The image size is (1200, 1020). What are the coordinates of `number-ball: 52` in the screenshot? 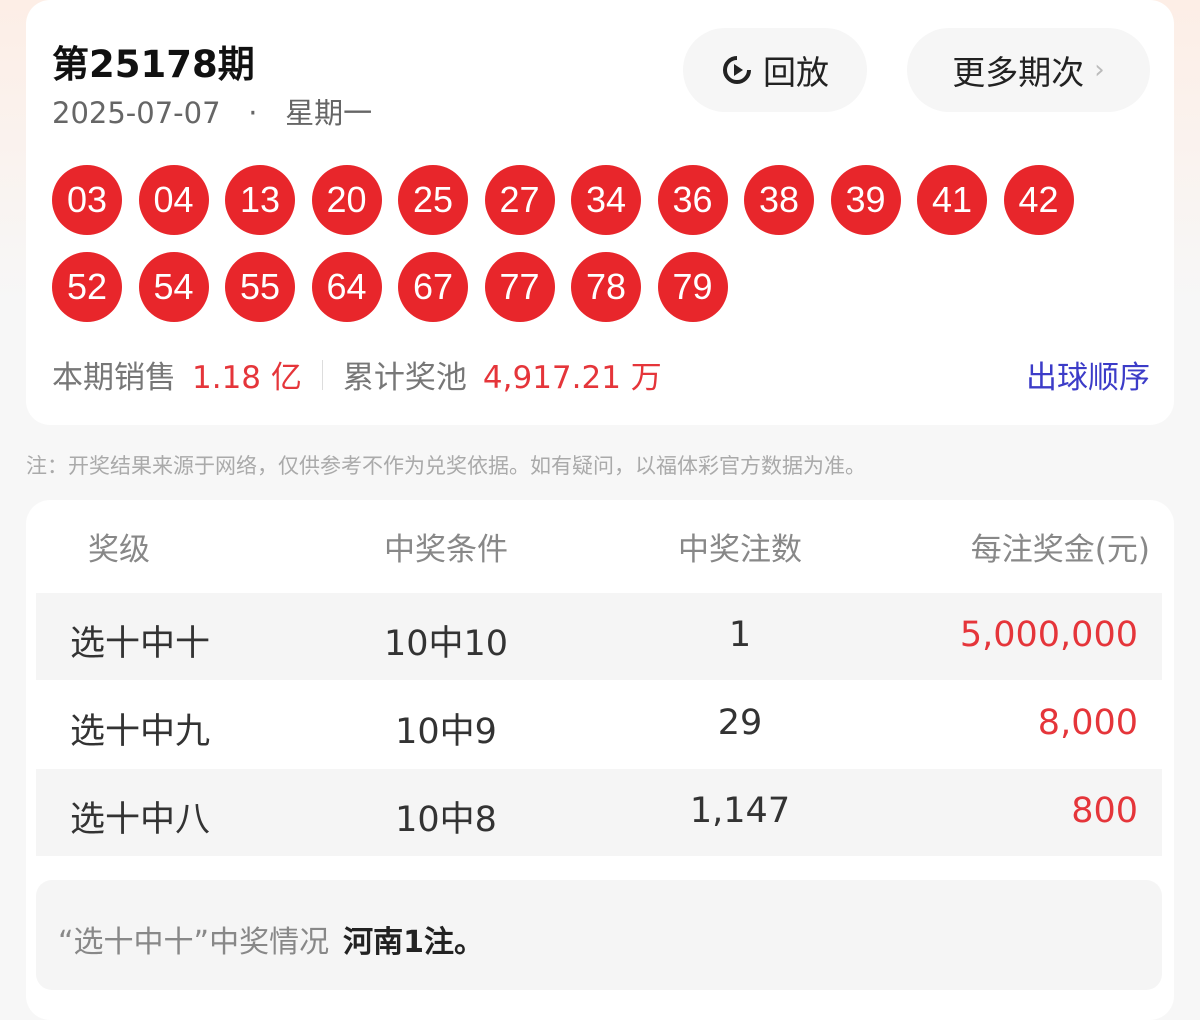 It's located at (87, 287).